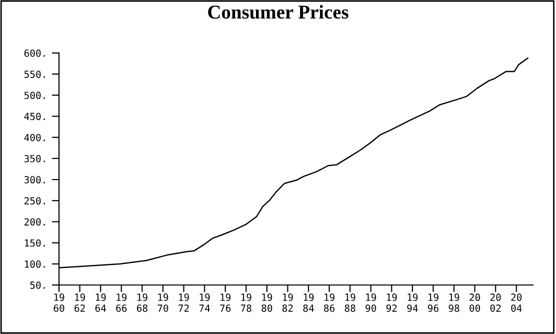 This screenshot has width=556, height=334. I want to click on x-tick-label: 19 68, so click(142, 303).